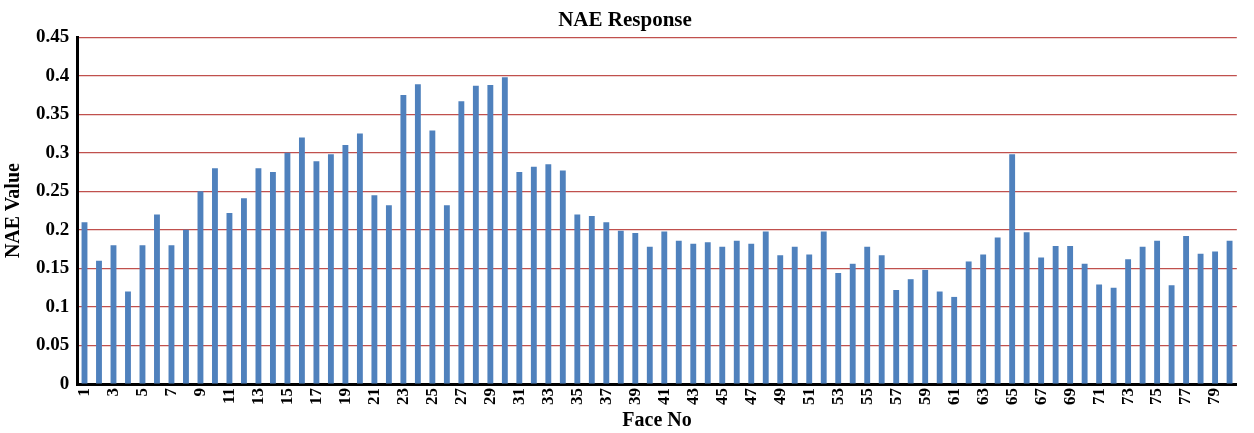 The height and width of the screenshot is (433, 1254). Describe the element at coordinates (895, 396) in the screenshot. I see `x-tick-label: 57` at that location.